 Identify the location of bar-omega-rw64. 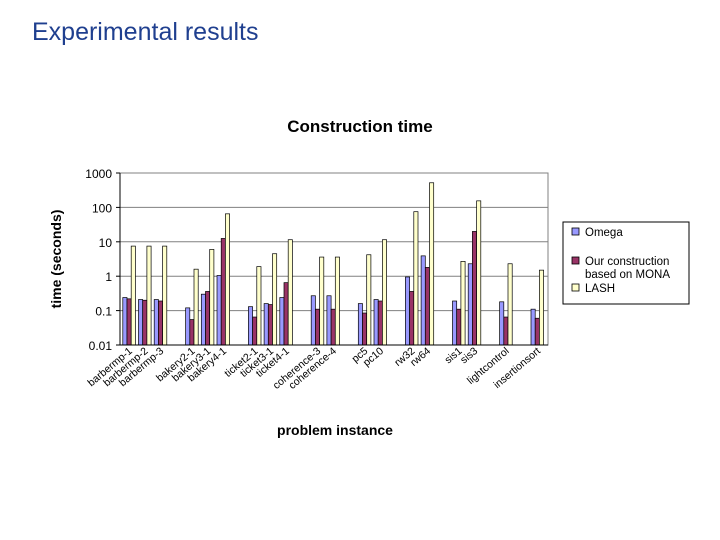
(423, 300).